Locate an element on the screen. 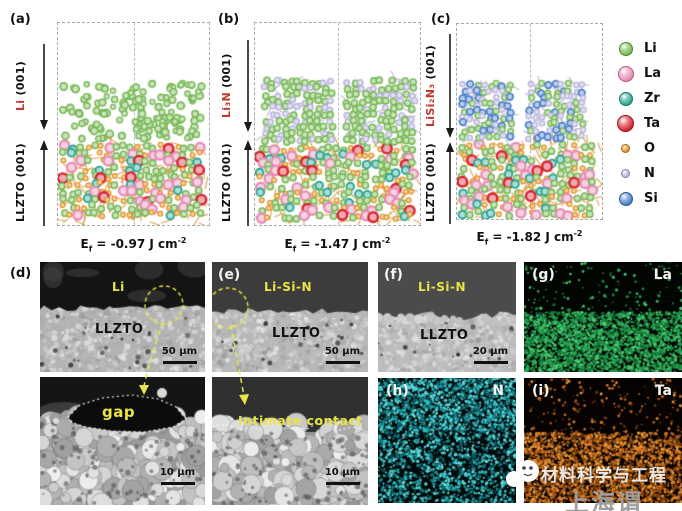 This screenshot has width=682, height=511. panel-e-label: (e) is located at coordinates (229, 275).